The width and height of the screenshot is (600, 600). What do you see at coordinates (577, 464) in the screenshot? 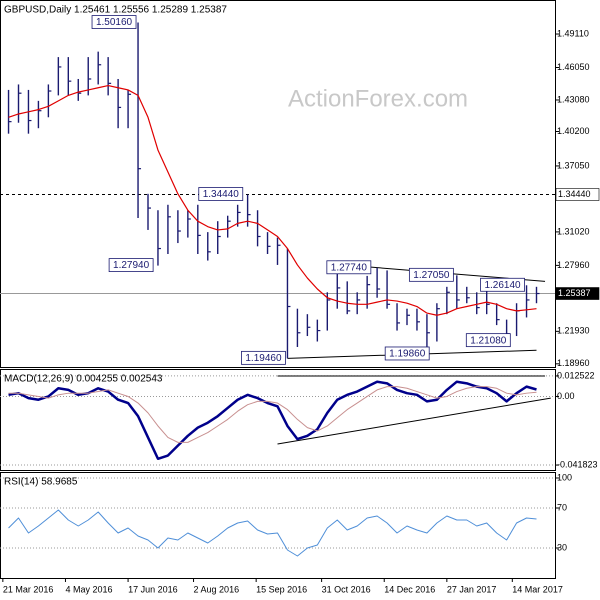
I see `y-tick-label: -0.041823` at bounding box center [577, 464].